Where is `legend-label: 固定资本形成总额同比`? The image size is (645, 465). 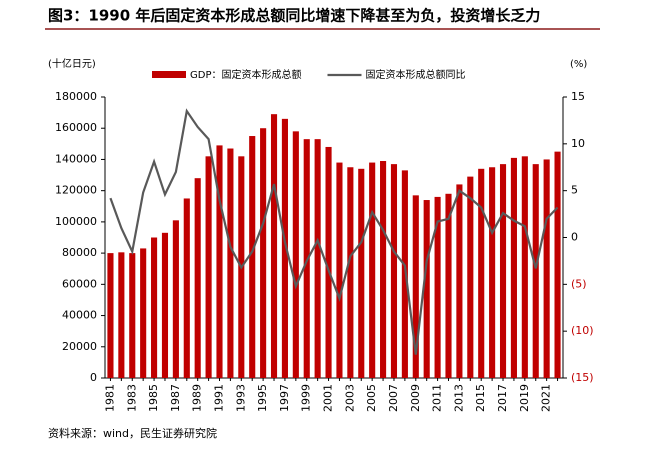
legend-label: 固定资本形成总额同比 is located at coordinates (415, 74).